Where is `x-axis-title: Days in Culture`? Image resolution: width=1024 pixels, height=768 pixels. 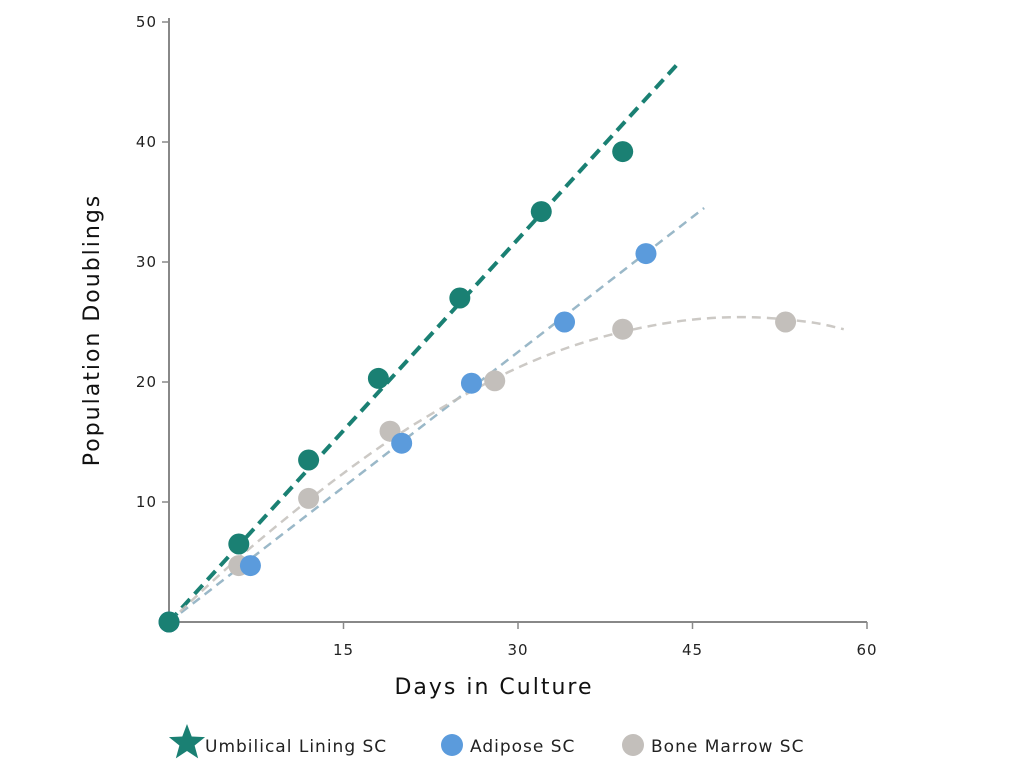 x-axis-title: Days in Culture is located at coordinates (493, 687).